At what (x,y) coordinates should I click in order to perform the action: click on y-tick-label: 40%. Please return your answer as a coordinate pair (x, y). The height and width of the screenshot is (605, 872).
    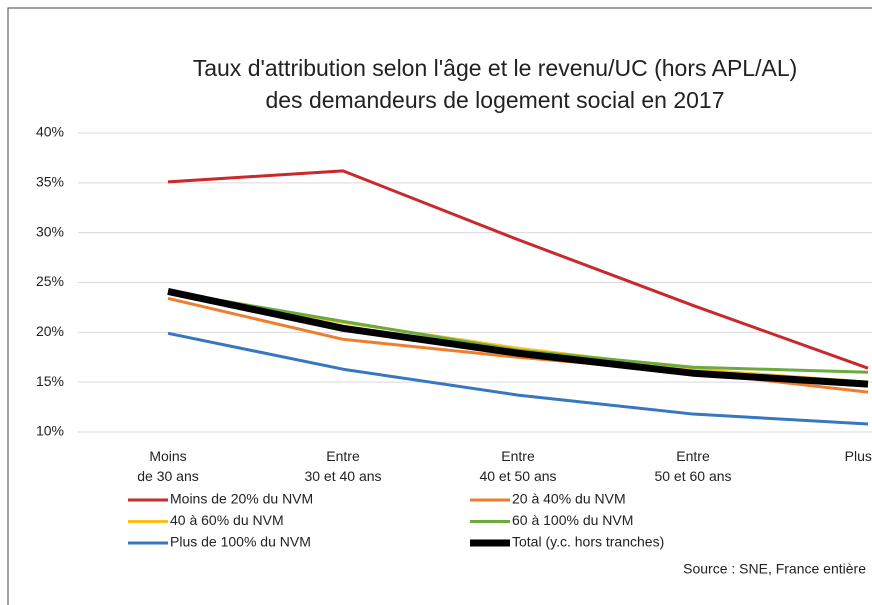
    Looking at the image, I should click on (50, 132).